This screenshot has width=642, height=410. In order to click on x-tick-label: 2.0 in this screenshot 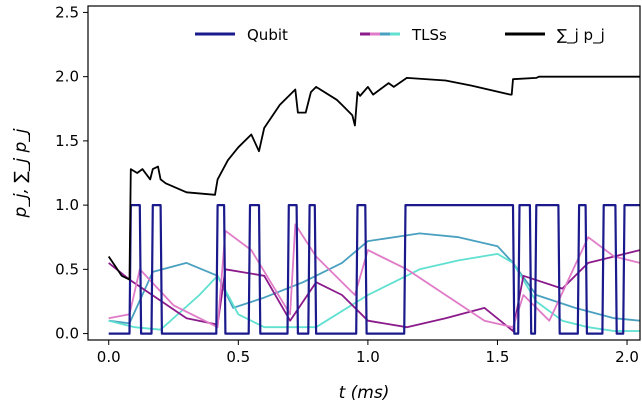, I will do `click(627, 357)`.